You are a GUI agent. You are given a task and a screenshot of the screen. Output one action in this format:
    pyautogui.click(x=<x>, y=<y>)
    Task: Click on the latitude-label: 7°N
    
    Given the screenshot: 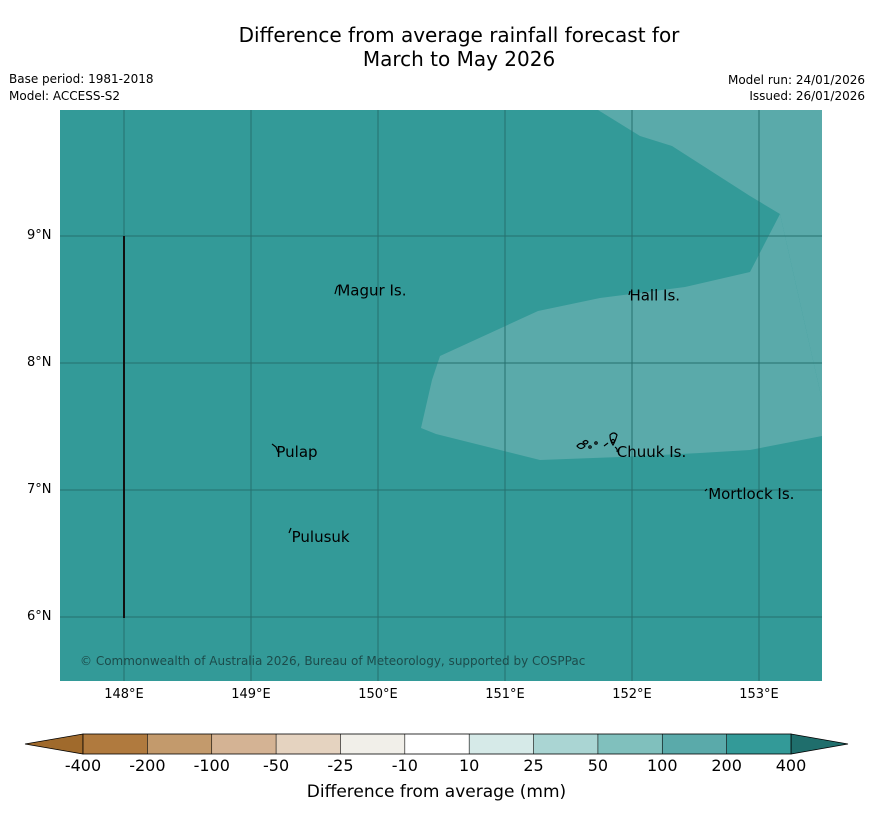 What is the action you would take?
    pyautogui.click(x=39, y=489)
    